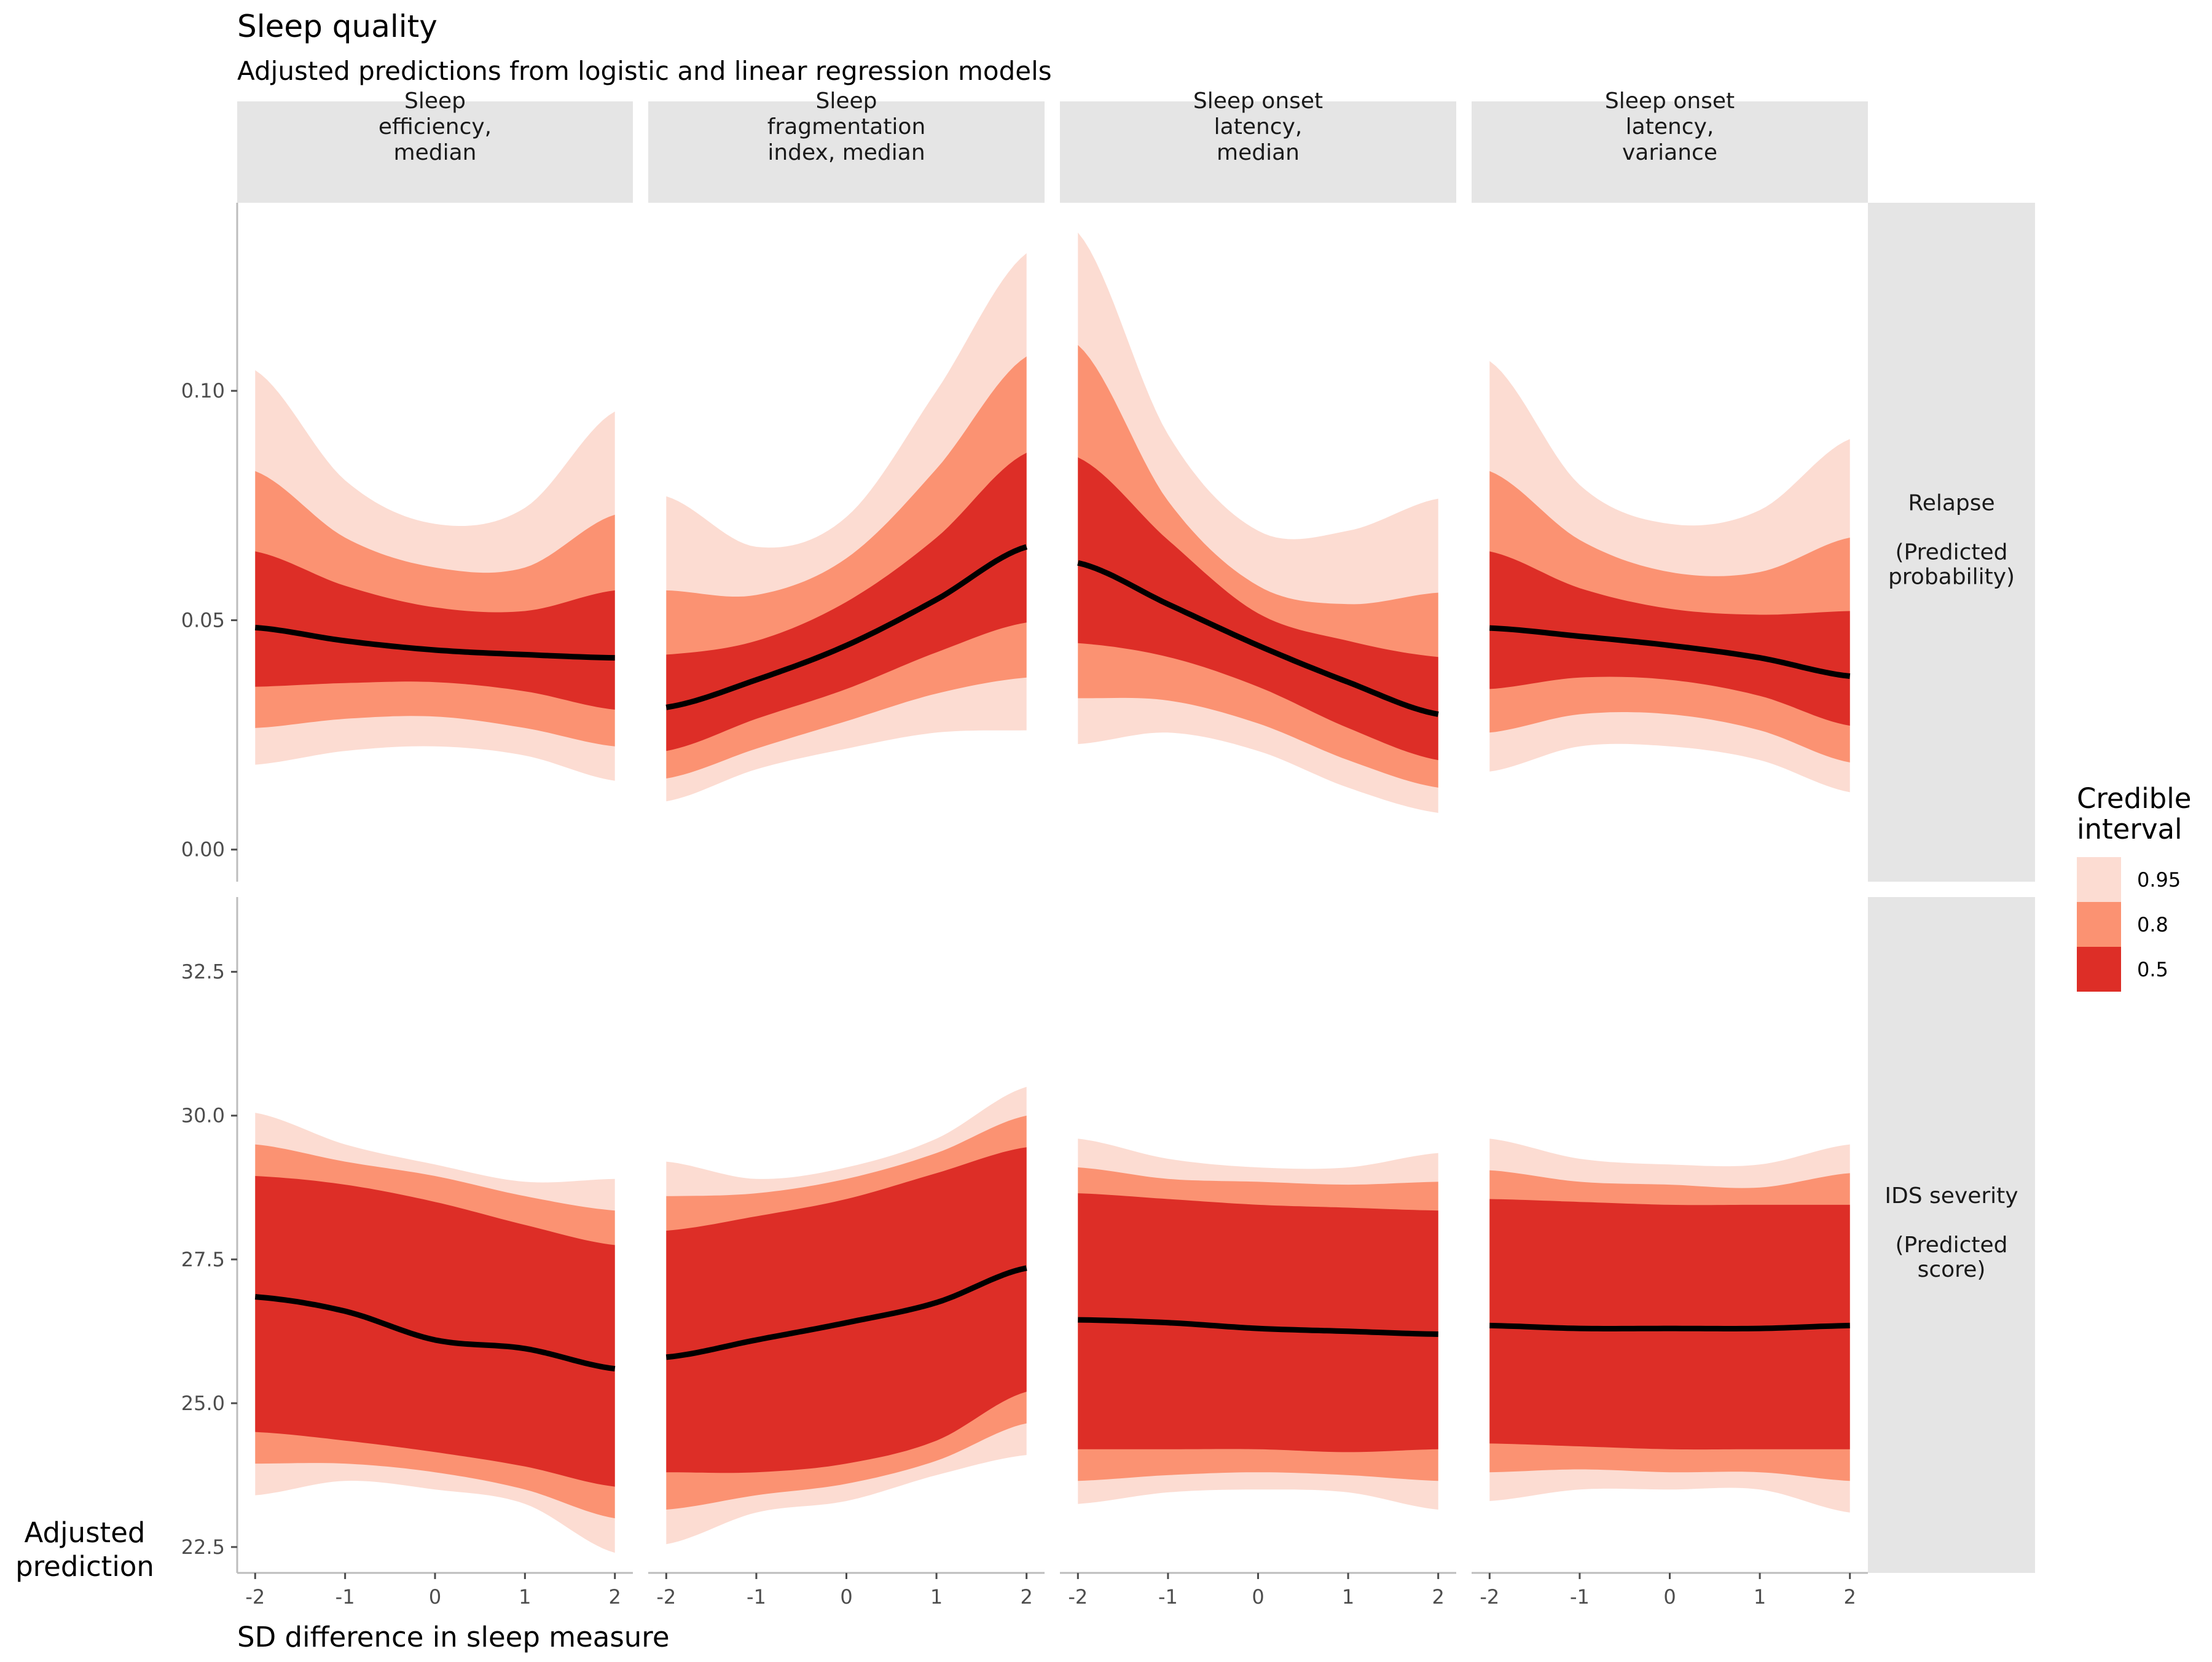 The width and height of the screenshot is (2212, 1662). What do you see at coordinates (203, 1547) in the screenshot?
I see `y-tick-label: 22.5` at bounding box center [203, 1547].